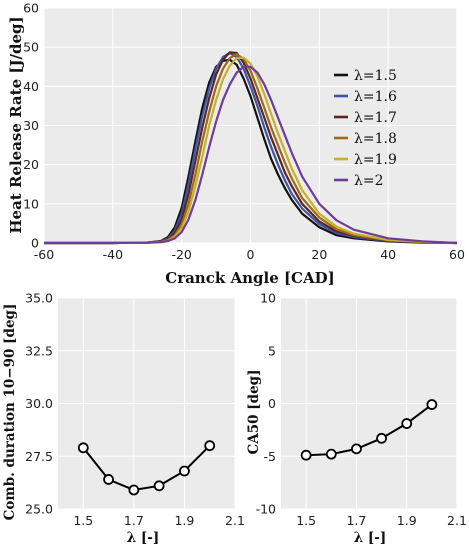 This screenshot has height=550, width=469. Describe the element at coordinates (388, 254) in the screenshot. I see `x-tick-label: 40` at that location.